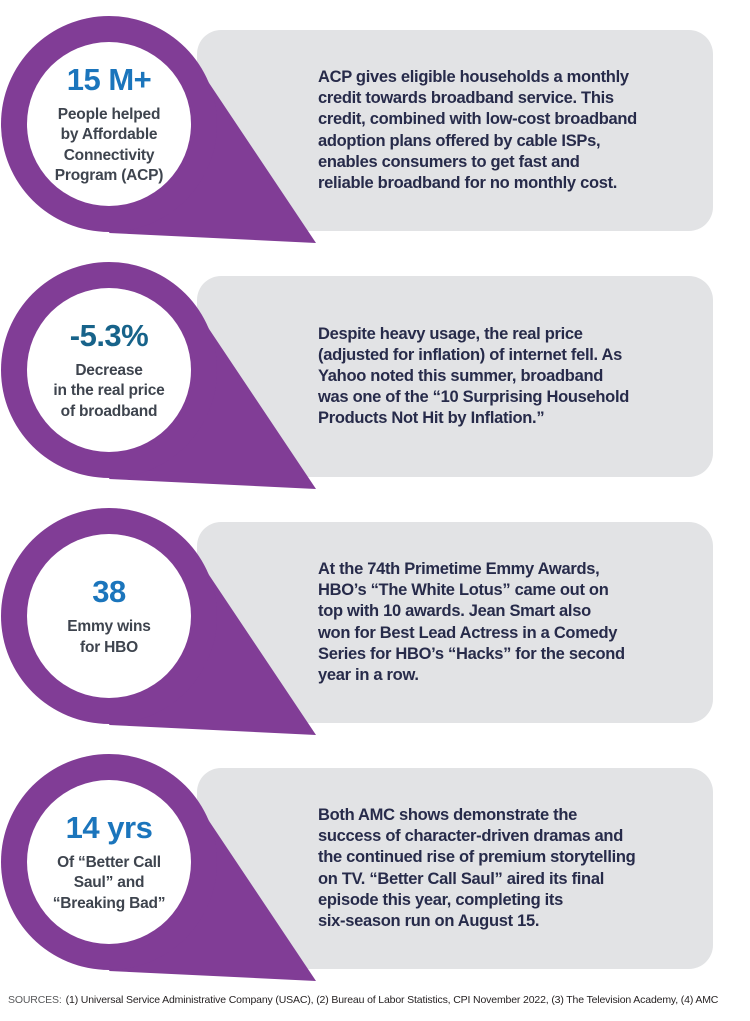  I want to click on stat-label: Emmy wins for HBO, so click(109, 637).